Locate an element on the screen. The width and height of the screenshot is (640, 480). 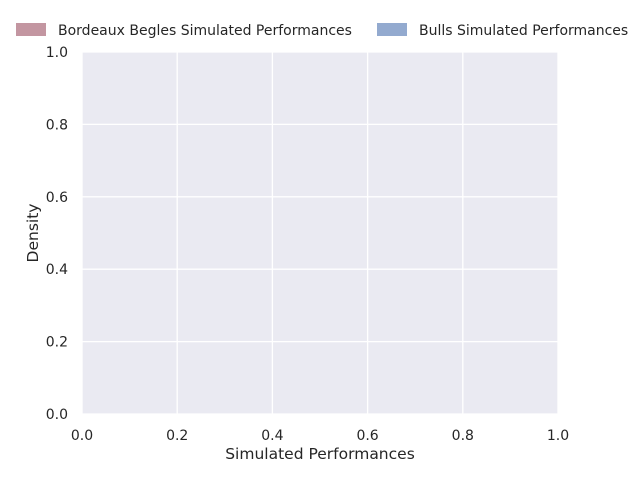
x-tick-label: 0.2 is located at coordinates (177, 436).